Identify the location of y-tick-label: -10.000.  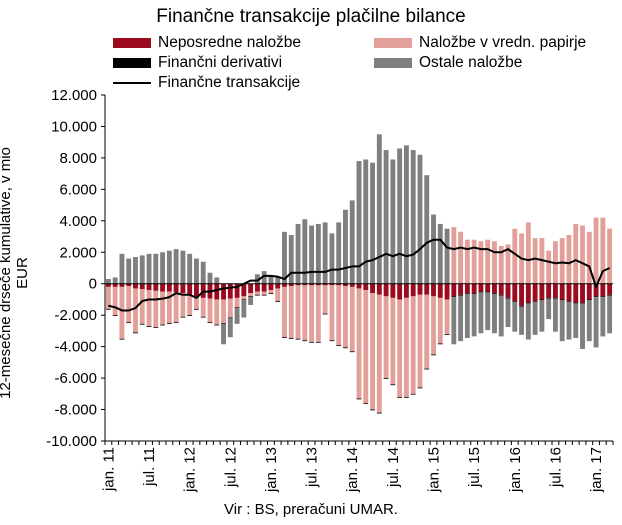
(71, 441).